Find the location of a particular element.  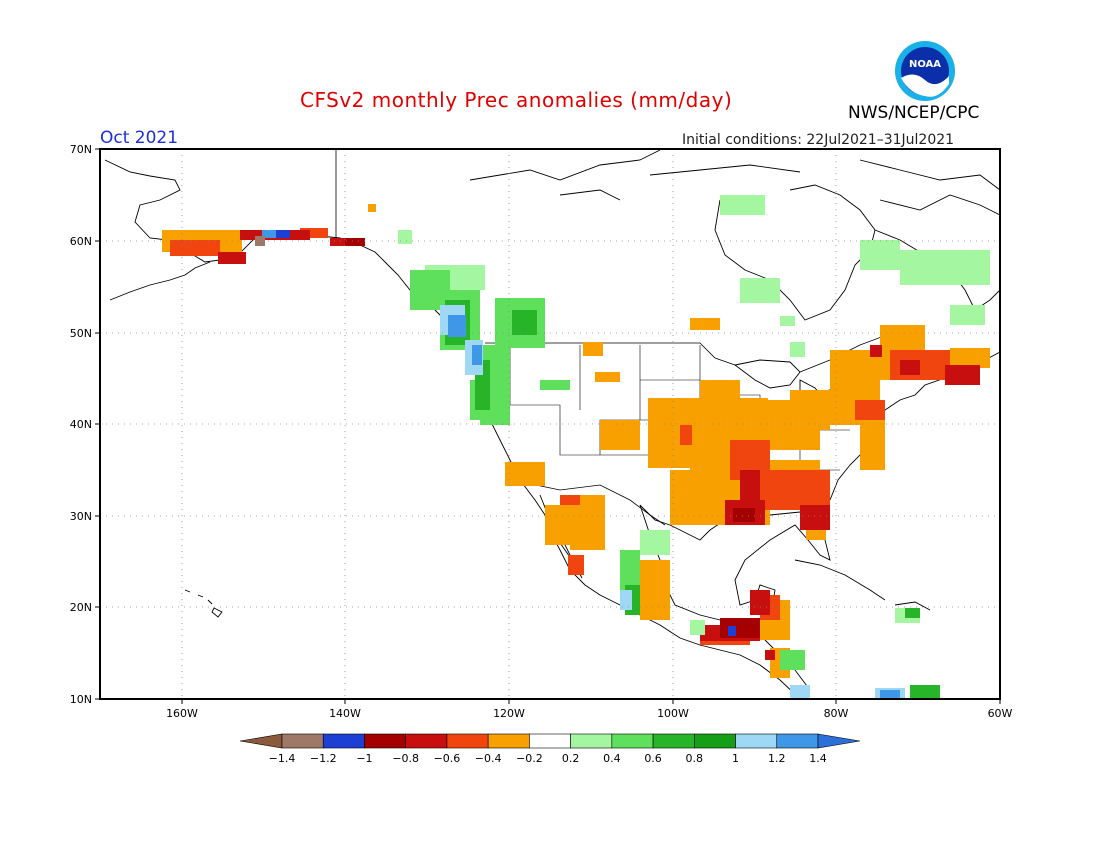

colorbar-label: −0.8 is located at coordinates (405, 758).